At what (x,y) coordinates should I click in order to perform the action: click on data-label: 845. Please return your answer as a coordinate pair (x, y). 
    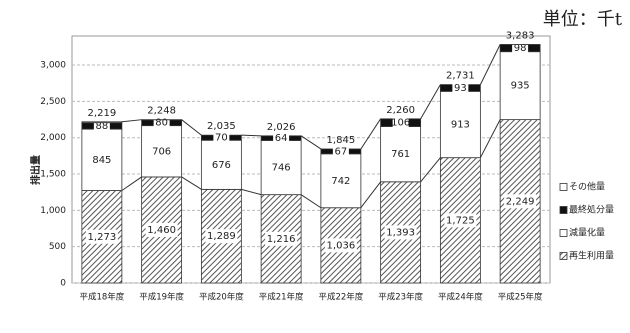
    Looking at the image, I should click on (101, 160).